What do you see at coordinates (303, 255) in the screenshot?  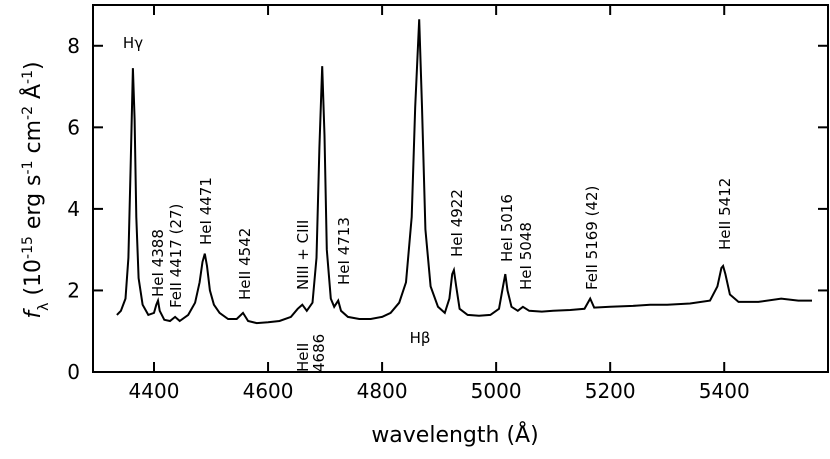 I see `line-annotation: NIII + CIII` at bounding box center [303, 255].